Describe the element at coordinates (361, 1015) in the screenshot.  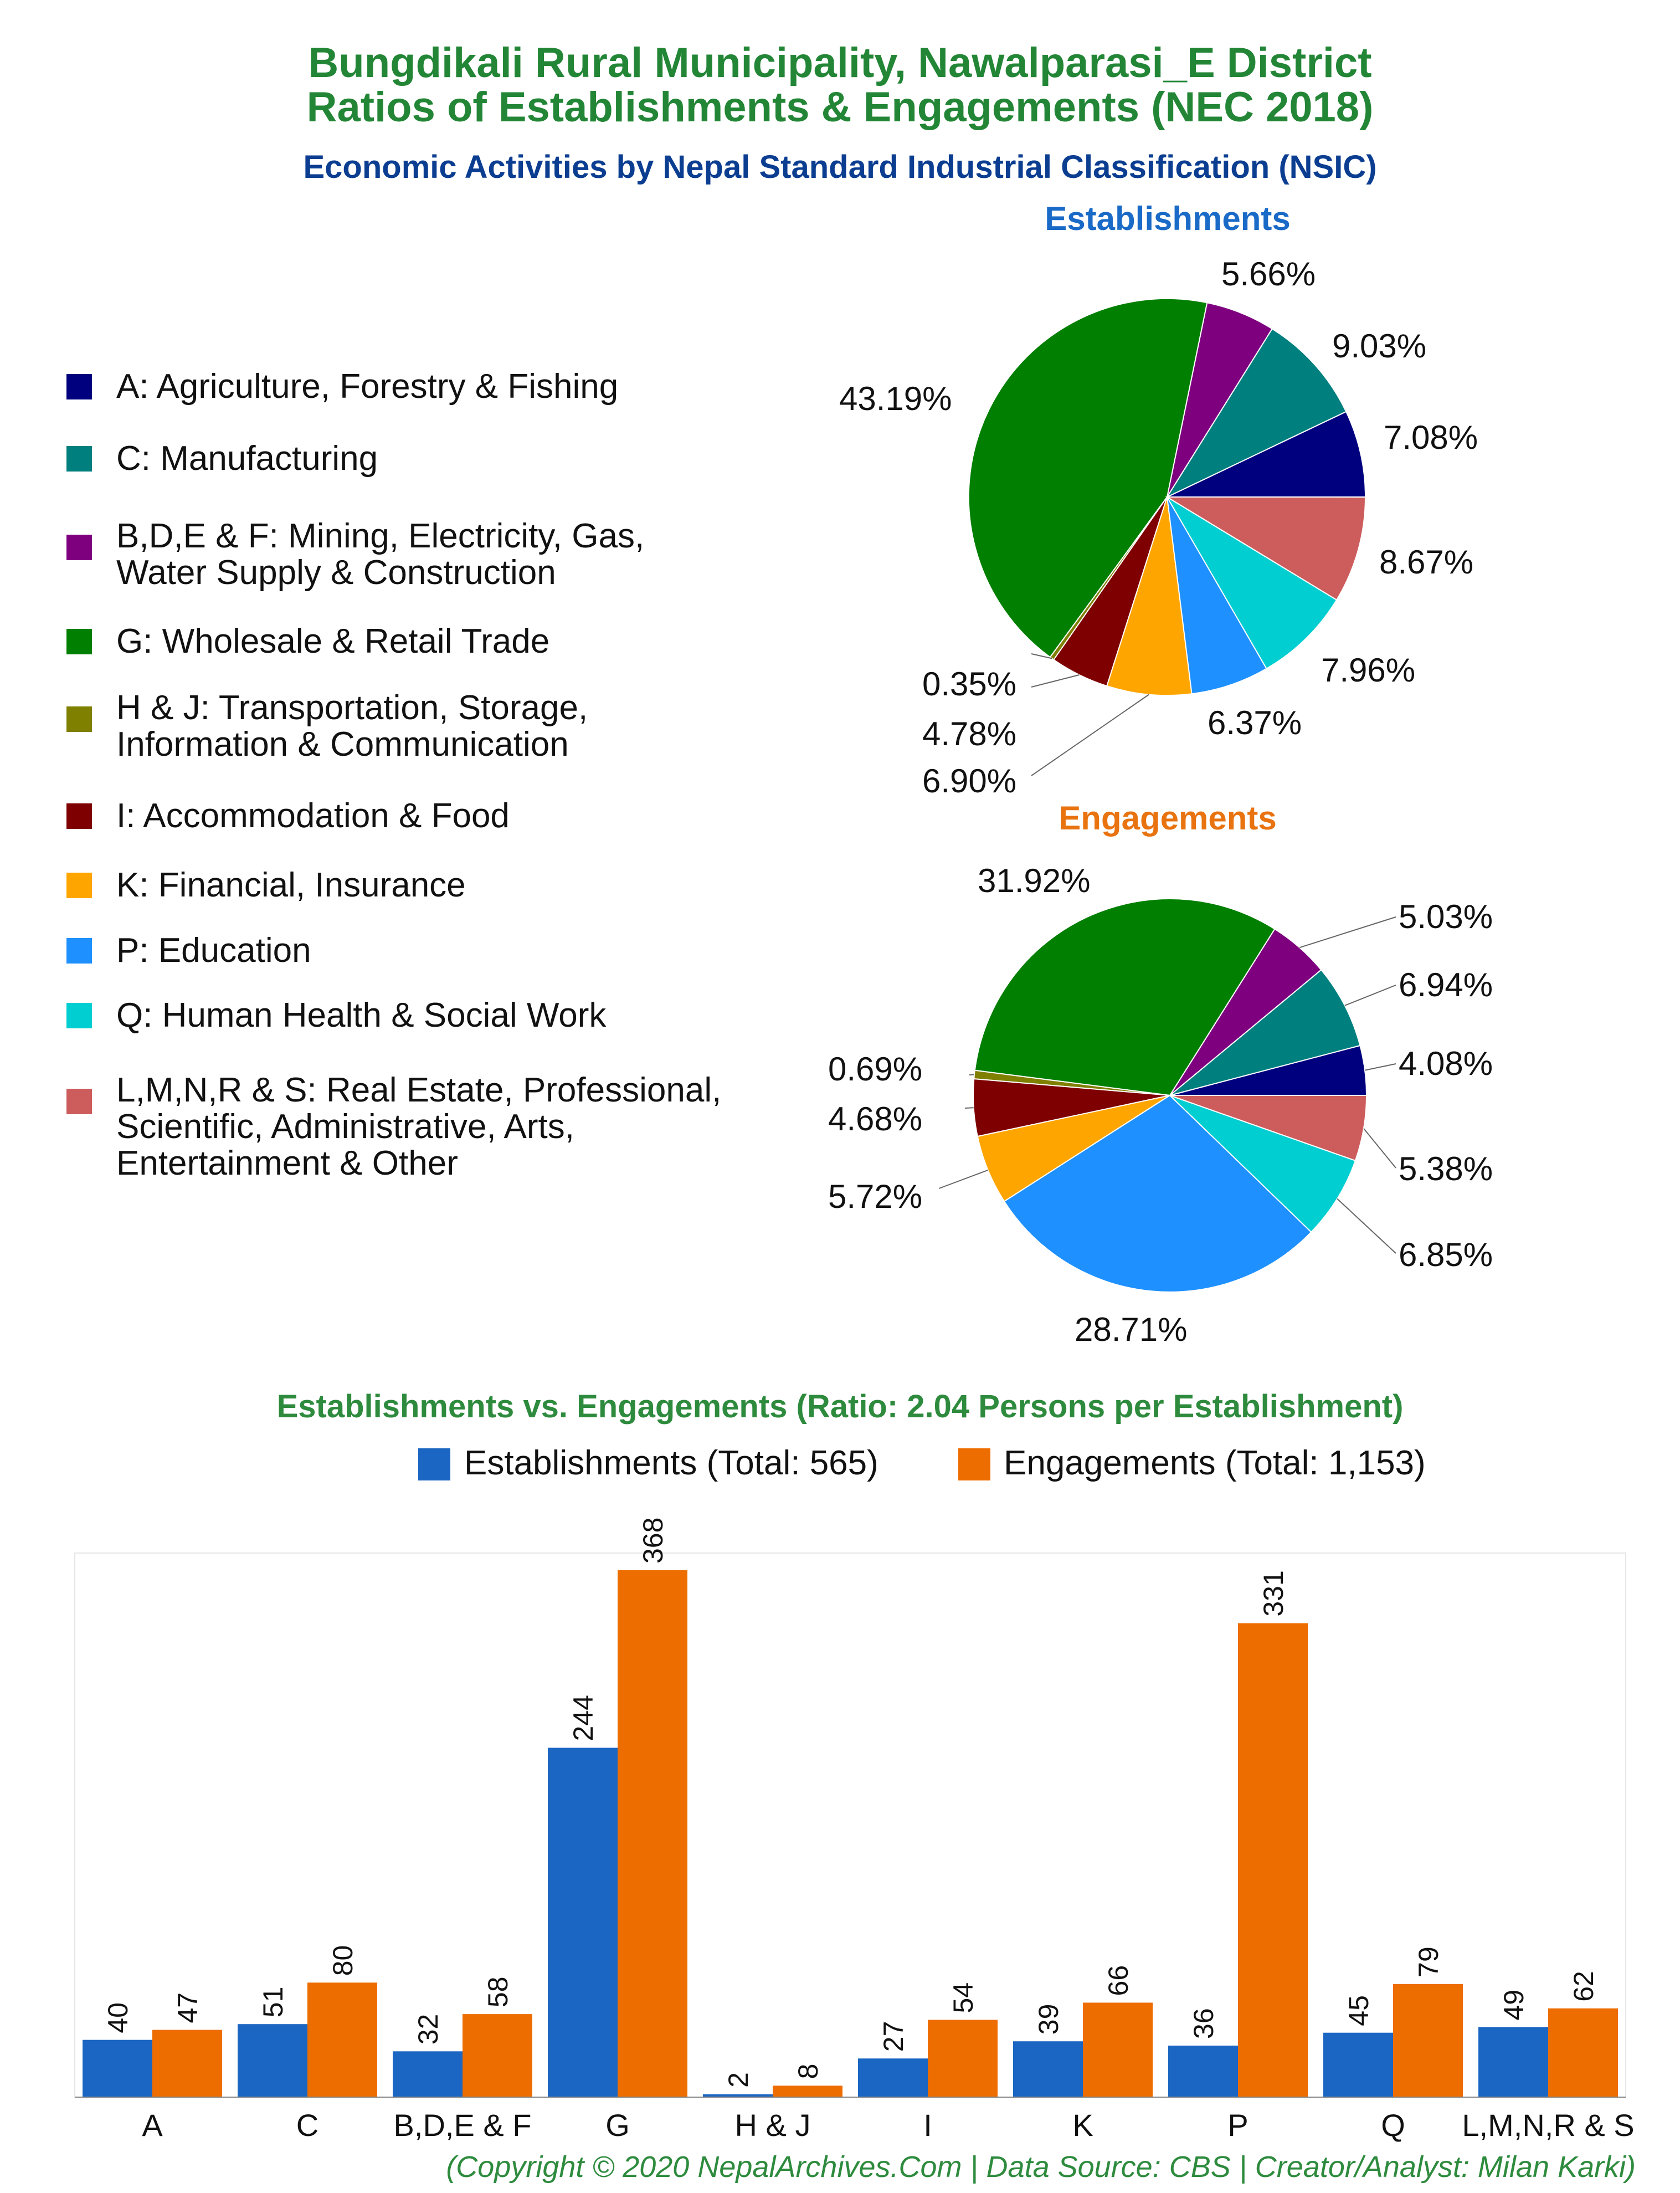
I see `legend-label-8: Q: Human Health & Social Work` at that location.